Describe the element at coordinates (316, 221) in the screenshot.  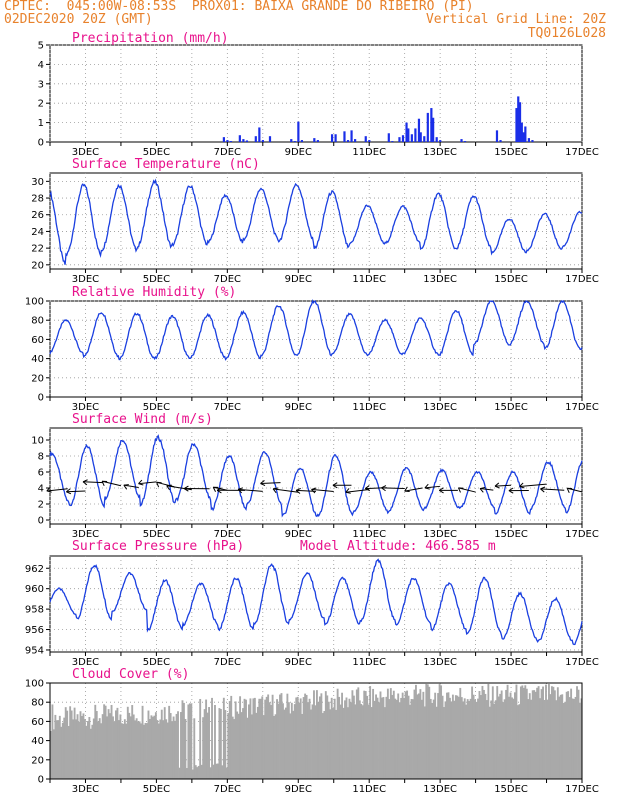
I see `temp-series-line` at that location.